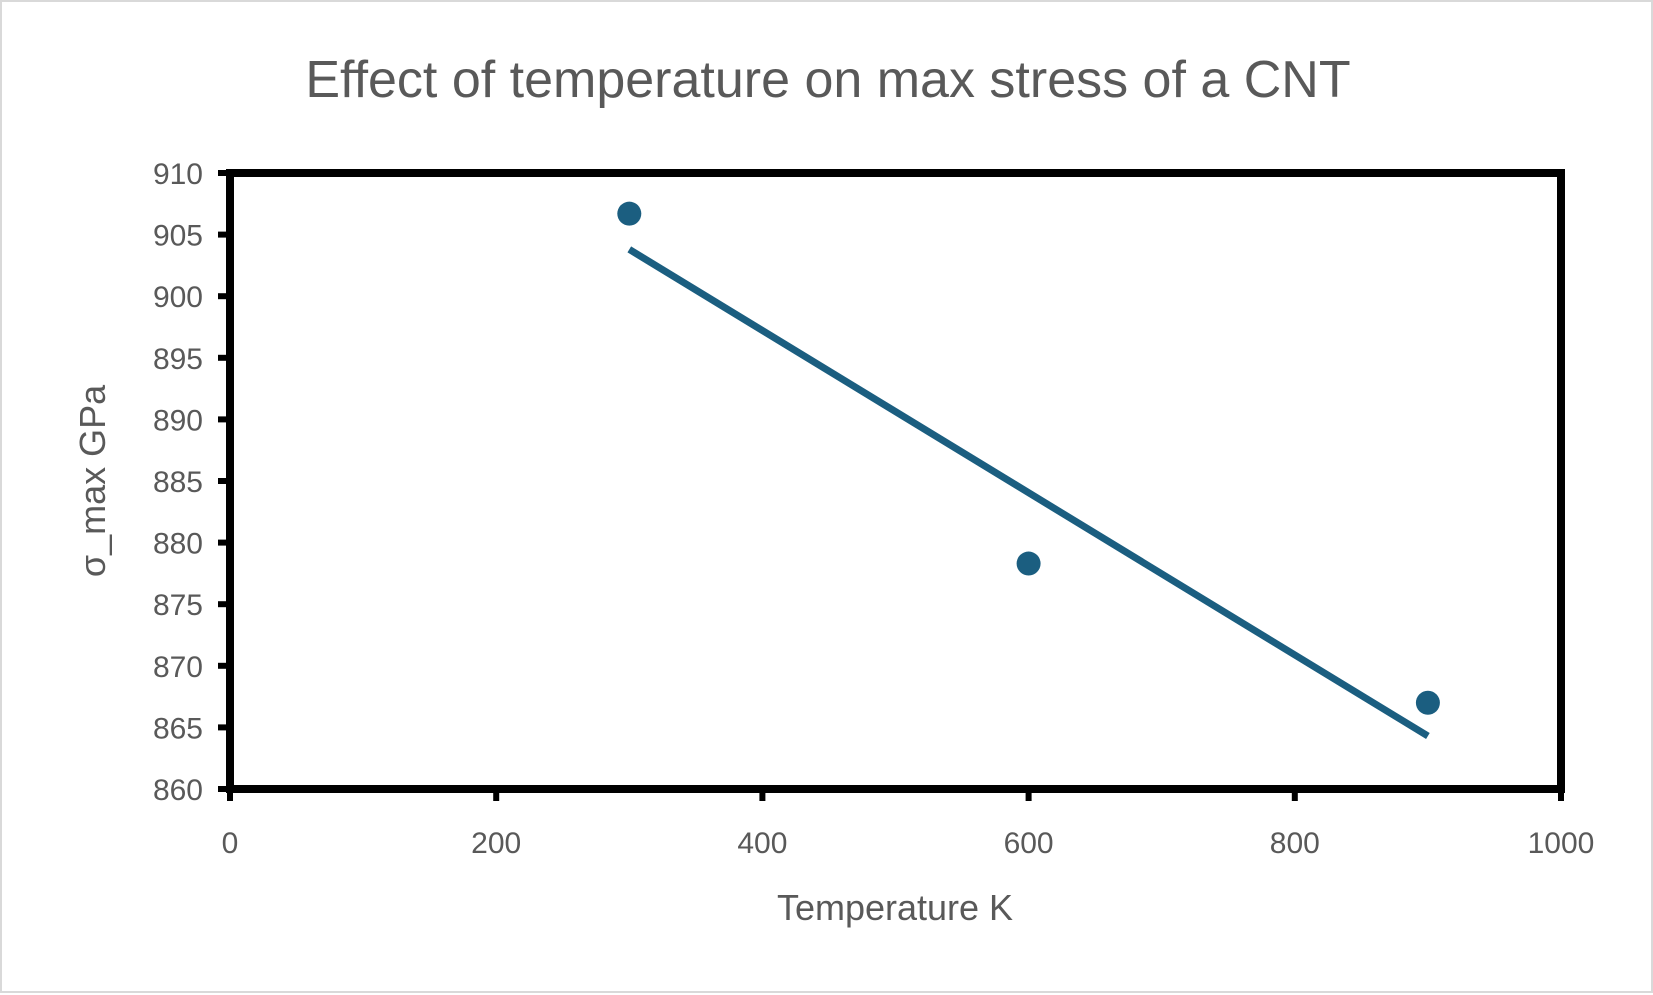 The width and height of the screenshot is (1653, 995). I want to click on x-axis-label: Temperature K, so click(895, 907).